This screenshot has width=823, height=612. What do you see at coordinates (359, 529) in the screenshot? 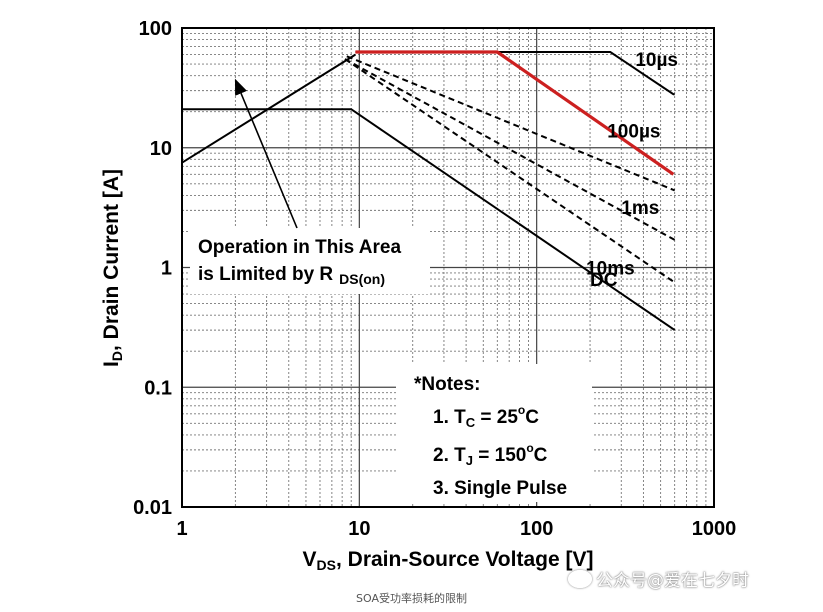
I see `x-tick-label: 10` at bounding box center [359, 529].